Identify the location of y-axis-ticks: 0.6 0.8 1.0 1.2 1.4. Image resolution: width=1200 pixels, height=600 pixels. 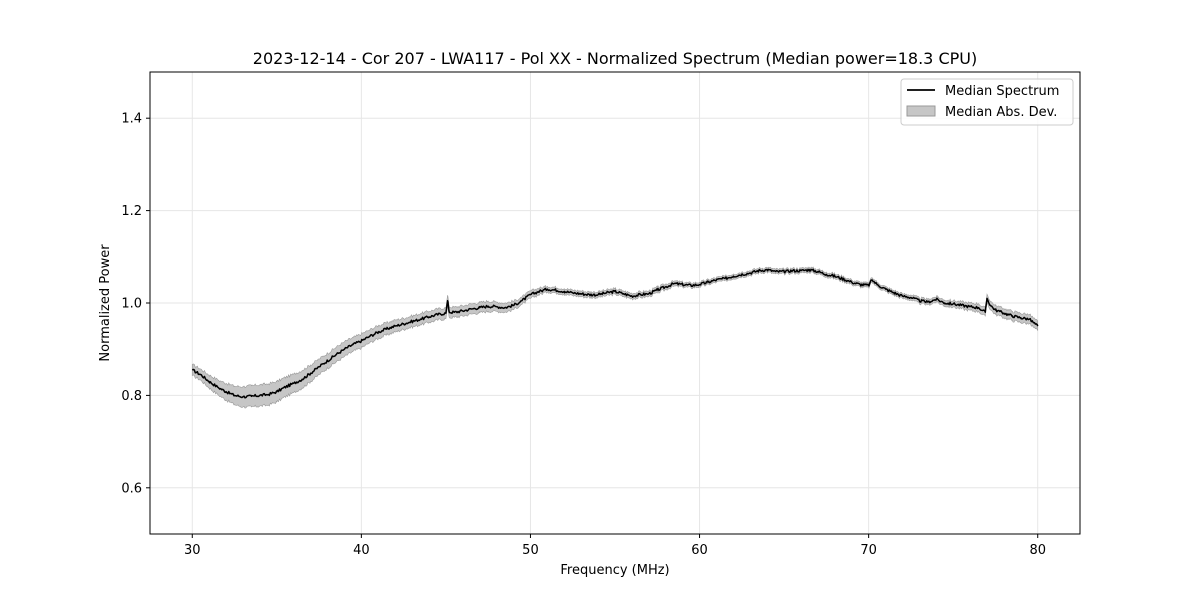
(135, 304).